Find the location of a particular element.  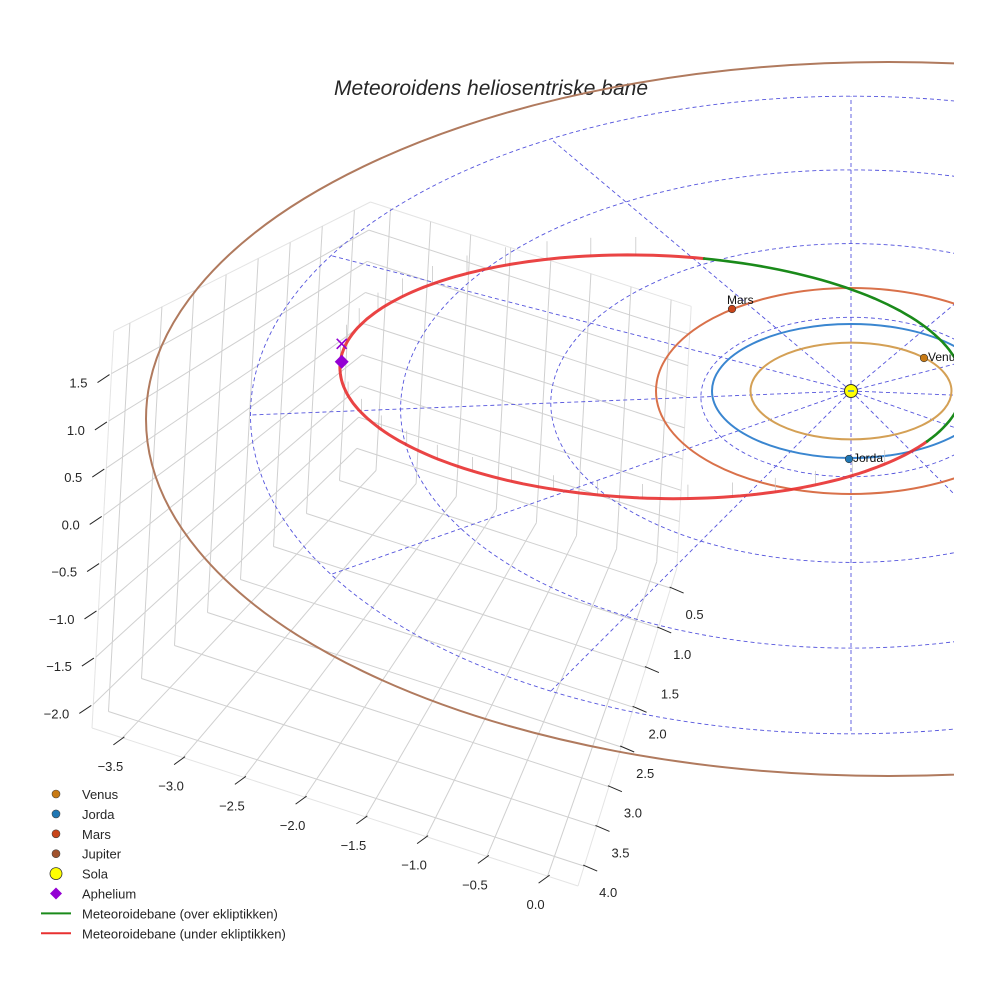

legend-label: Meteoroidebane (under ekliptikken) is located at coordinates (184, 933).